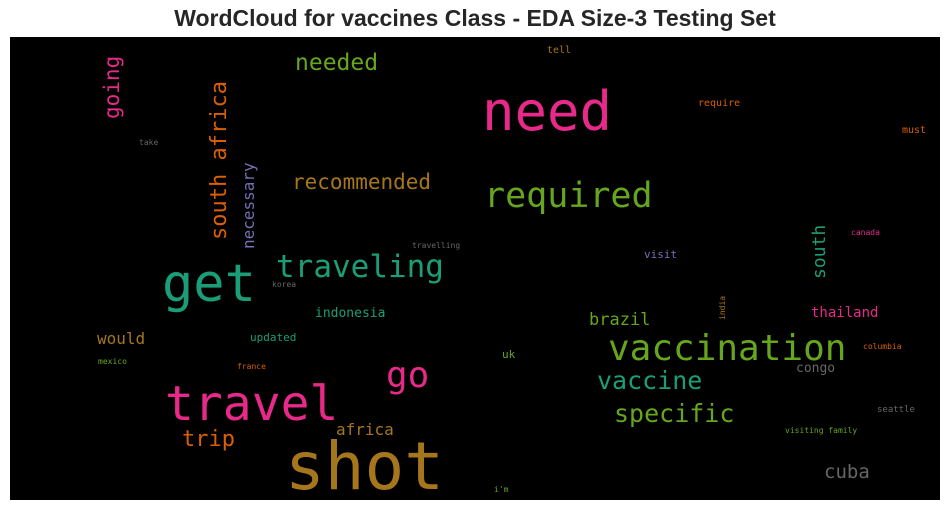 The height and width of the screenshot is (511, 950). Describe the element at coordinates (722, 308) in the screenshot. I see `word-india: india` at that location.